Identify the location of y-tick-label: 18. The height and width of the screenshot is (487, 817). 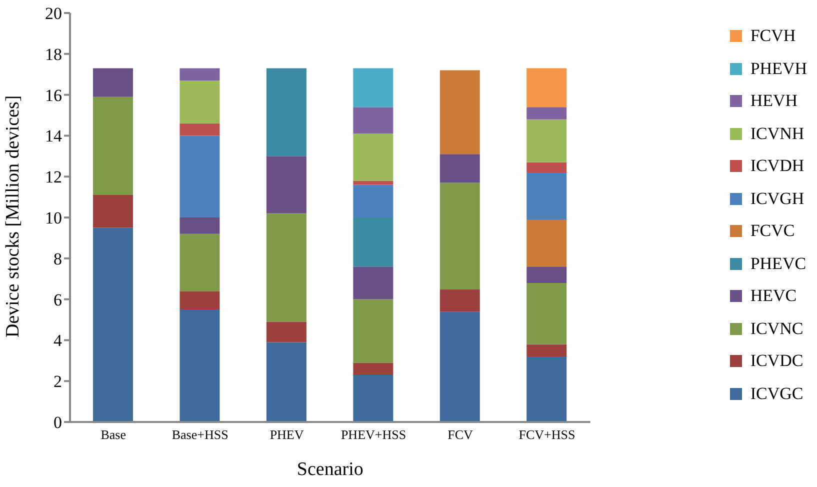
(53, 54).